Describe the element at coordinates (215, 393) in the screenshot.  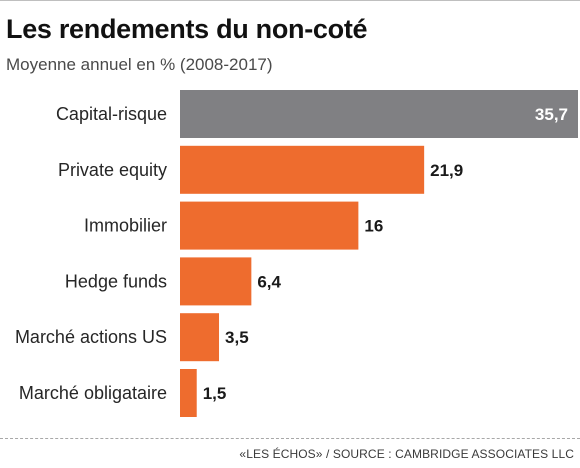
I see `value-label-5: 1,5` at that location.